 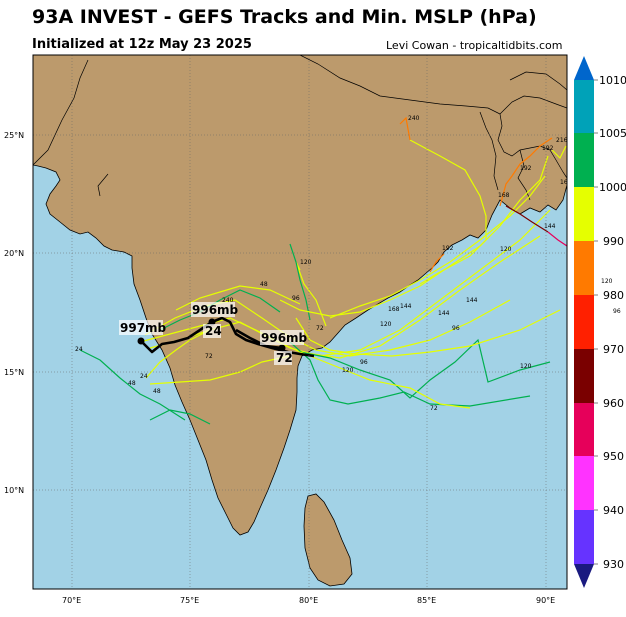 What do you see at coordinates (613, 564) in the screenshot?
I see `colorbar-tick: 930` at bounding box center [613, 564].